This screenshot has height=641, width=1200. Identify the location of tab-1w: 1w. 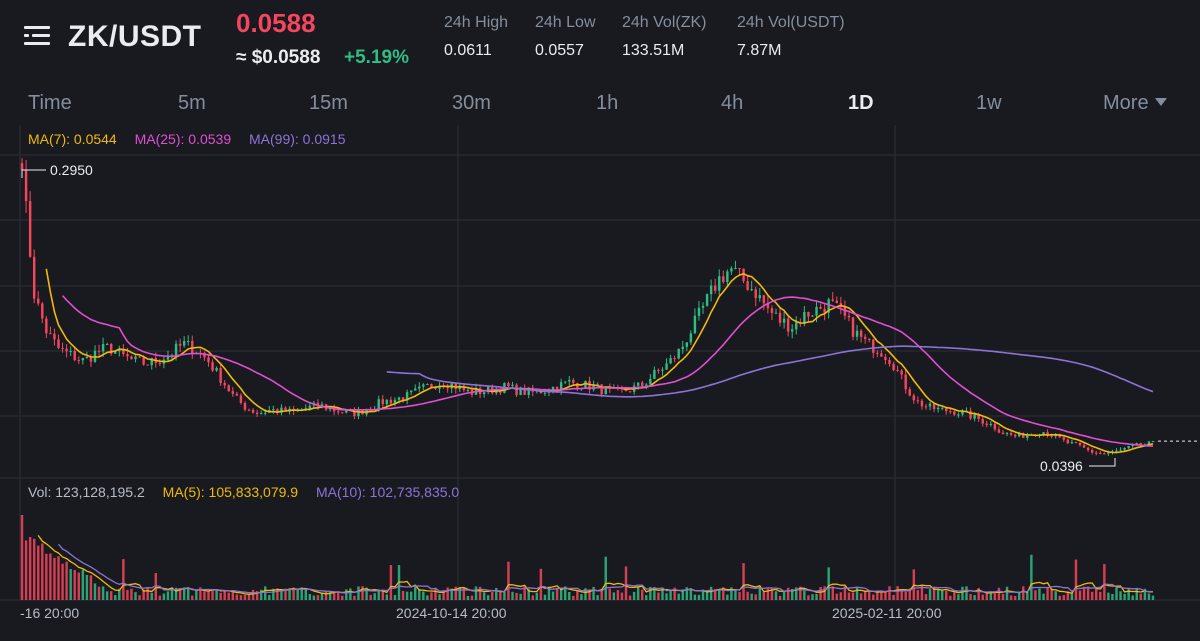
(989, 103).